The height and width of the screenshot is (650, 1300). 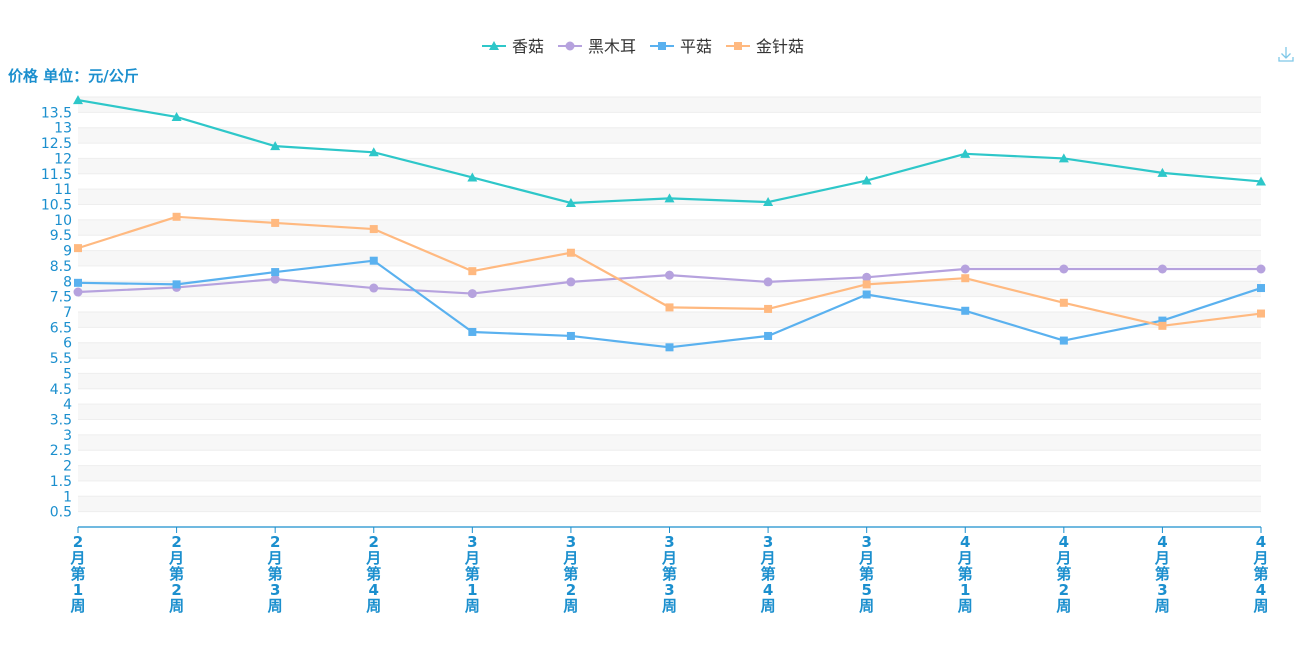 What do you see at coordinates (275, 574) in the screenshot?
I see `x-tick-label: 2 月第 3 周` at bounding box center [275, 574].